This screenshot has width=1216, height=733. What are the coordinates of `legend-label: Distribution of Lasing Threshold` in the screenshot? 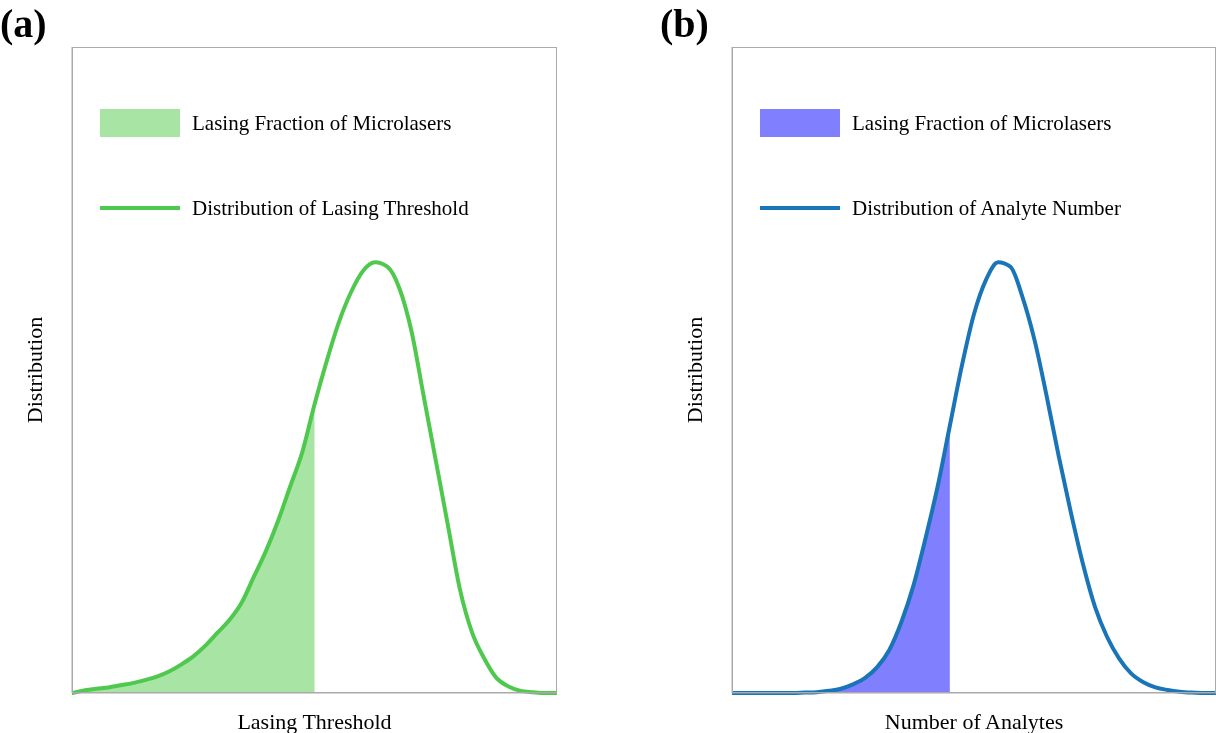 It's located at (330, 208).